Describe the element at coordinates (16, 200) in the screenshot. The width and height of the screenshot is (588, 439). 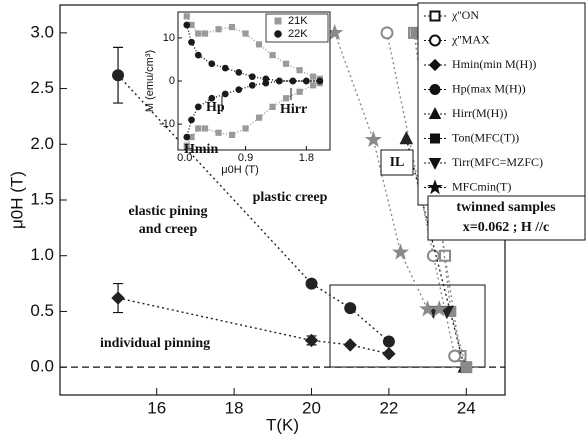
I see `y-axis-label: μ0H (T)` at that location.